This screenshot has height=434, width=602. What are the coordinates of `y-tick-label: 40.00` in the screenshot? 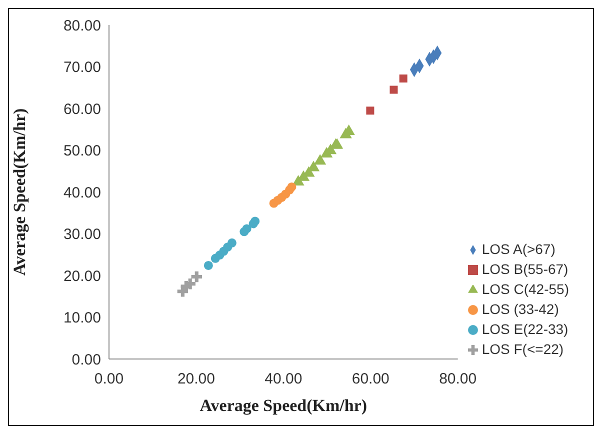 It's located at (82, 193).